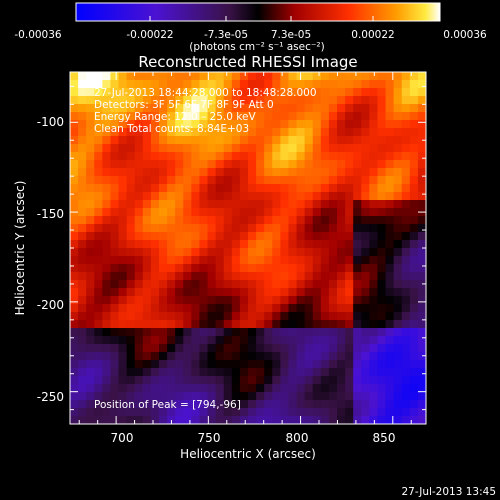  Describe the element at coordinates (122, 438) in the screenshot. I see `x-tick-label-700: 700` at that location.